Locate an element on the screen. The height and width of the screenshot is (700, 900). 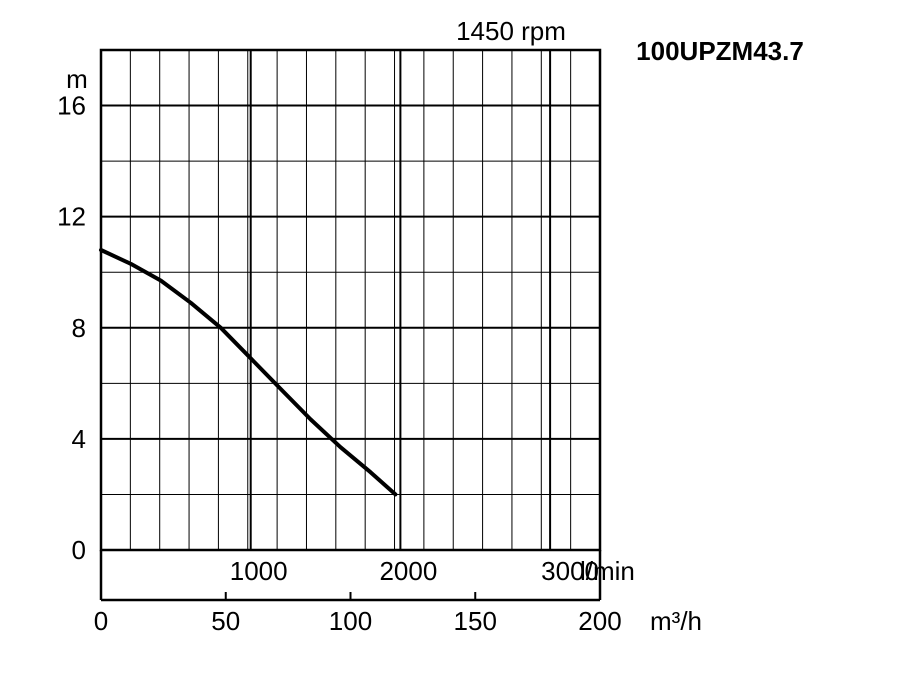
x-tick-label-m3h: 0 is located at coordinates (101, 621).